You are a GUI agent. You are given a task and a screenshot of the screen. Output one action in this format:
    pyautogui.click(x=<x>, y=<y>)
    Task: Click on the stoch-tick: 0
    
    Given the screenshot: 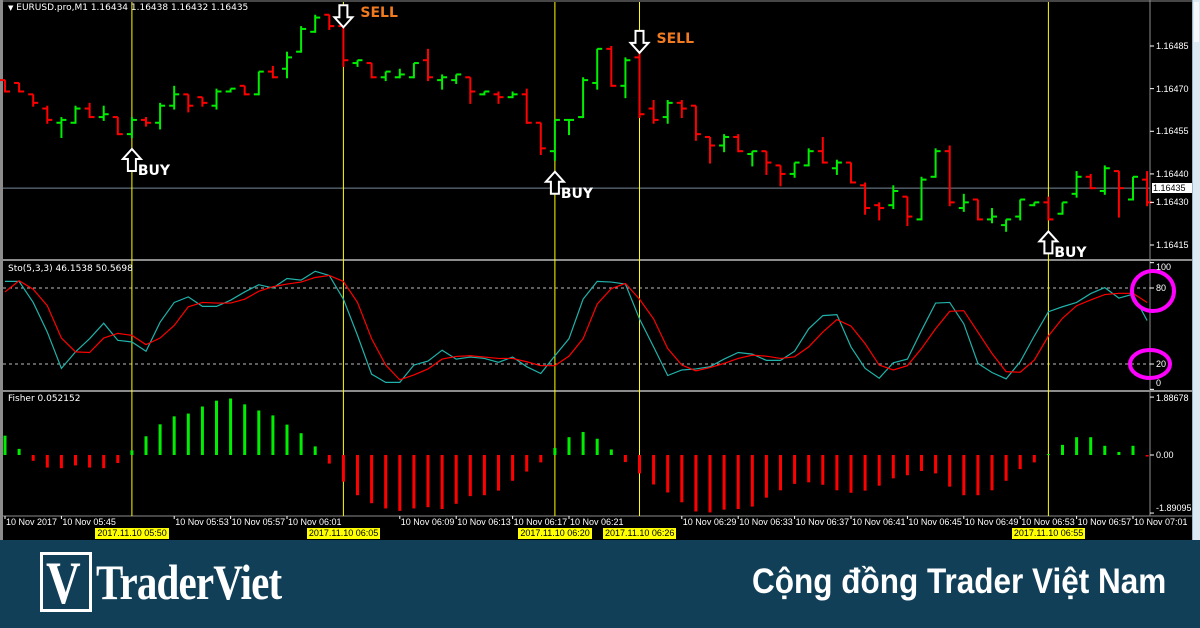 What is the action you would take?
    pyautogui.click(x=1159, y=383)
    